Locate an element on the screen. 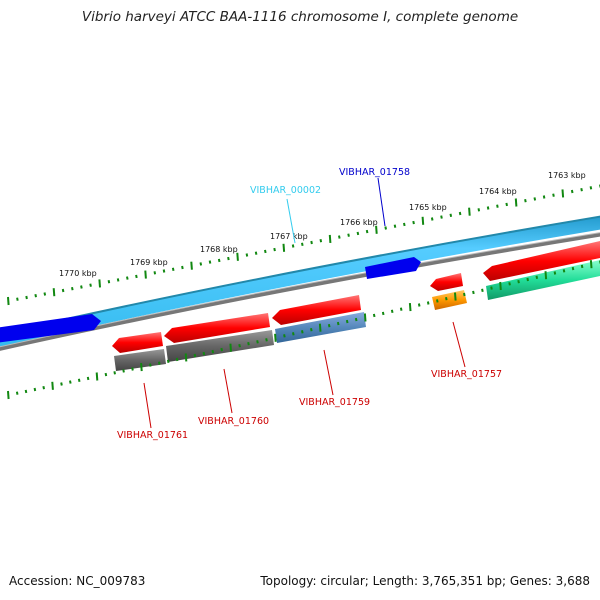 The image size is (600, 600). tick-label: 1767 kbp is located at coordinates (289, 236).